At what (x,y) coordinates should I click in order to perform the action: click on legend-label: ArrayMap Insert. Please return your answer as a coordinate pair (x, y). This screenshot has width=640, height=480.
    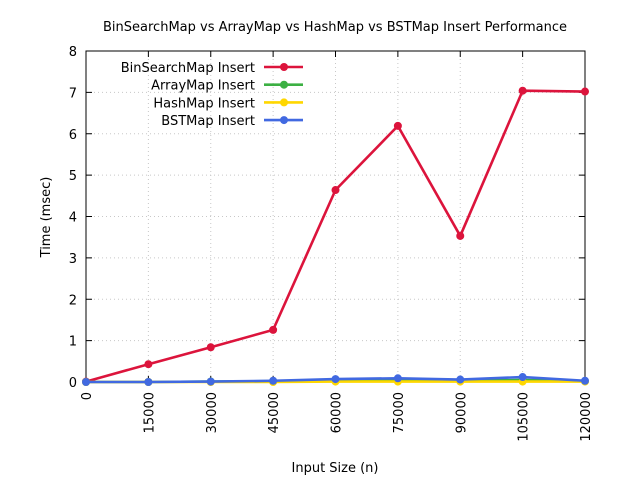
    Looking at the image, I should click on (203, 86).